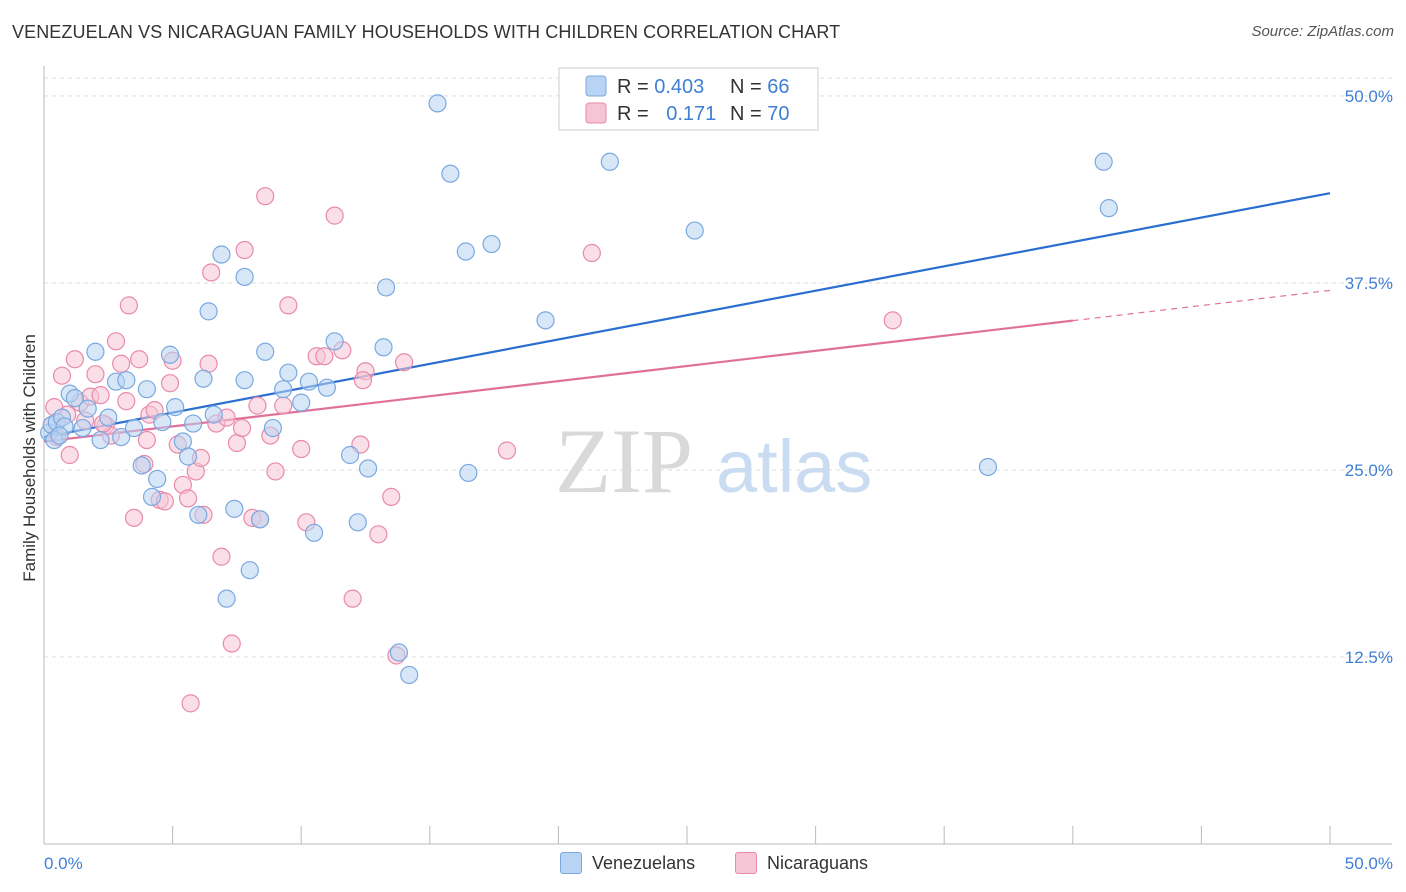 Image resolution: width=1406 pixels, height=892 pixels. I want to click on source-label: Source: ZipAtlas.com, so click(1322, 31).